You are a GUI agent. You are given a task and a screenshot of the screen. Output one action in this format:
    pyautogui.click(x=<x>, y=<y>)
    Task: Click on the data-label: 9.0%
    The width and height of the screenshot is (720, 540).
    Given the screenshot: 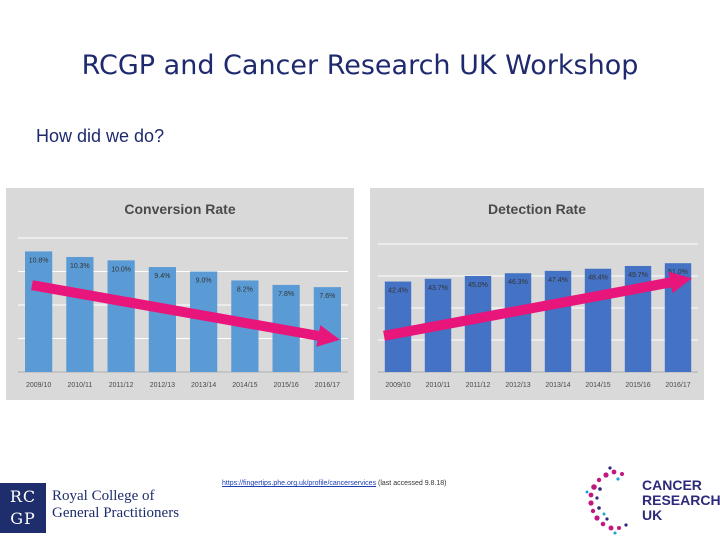 What is the action you would take?
    pyautogui.click(x=204, y=281)
    